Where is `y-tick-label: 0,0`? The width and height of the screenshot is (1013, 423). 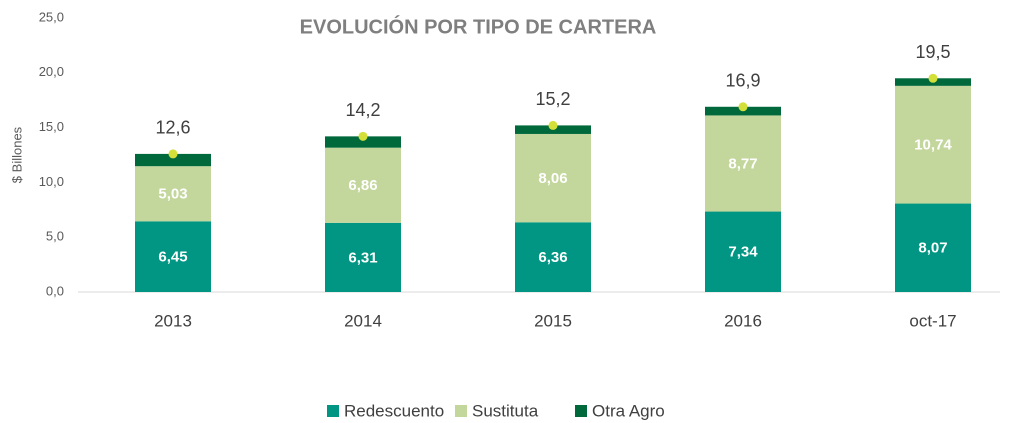
y-tick-label: 0,0 is located at coordinates (55, 290).